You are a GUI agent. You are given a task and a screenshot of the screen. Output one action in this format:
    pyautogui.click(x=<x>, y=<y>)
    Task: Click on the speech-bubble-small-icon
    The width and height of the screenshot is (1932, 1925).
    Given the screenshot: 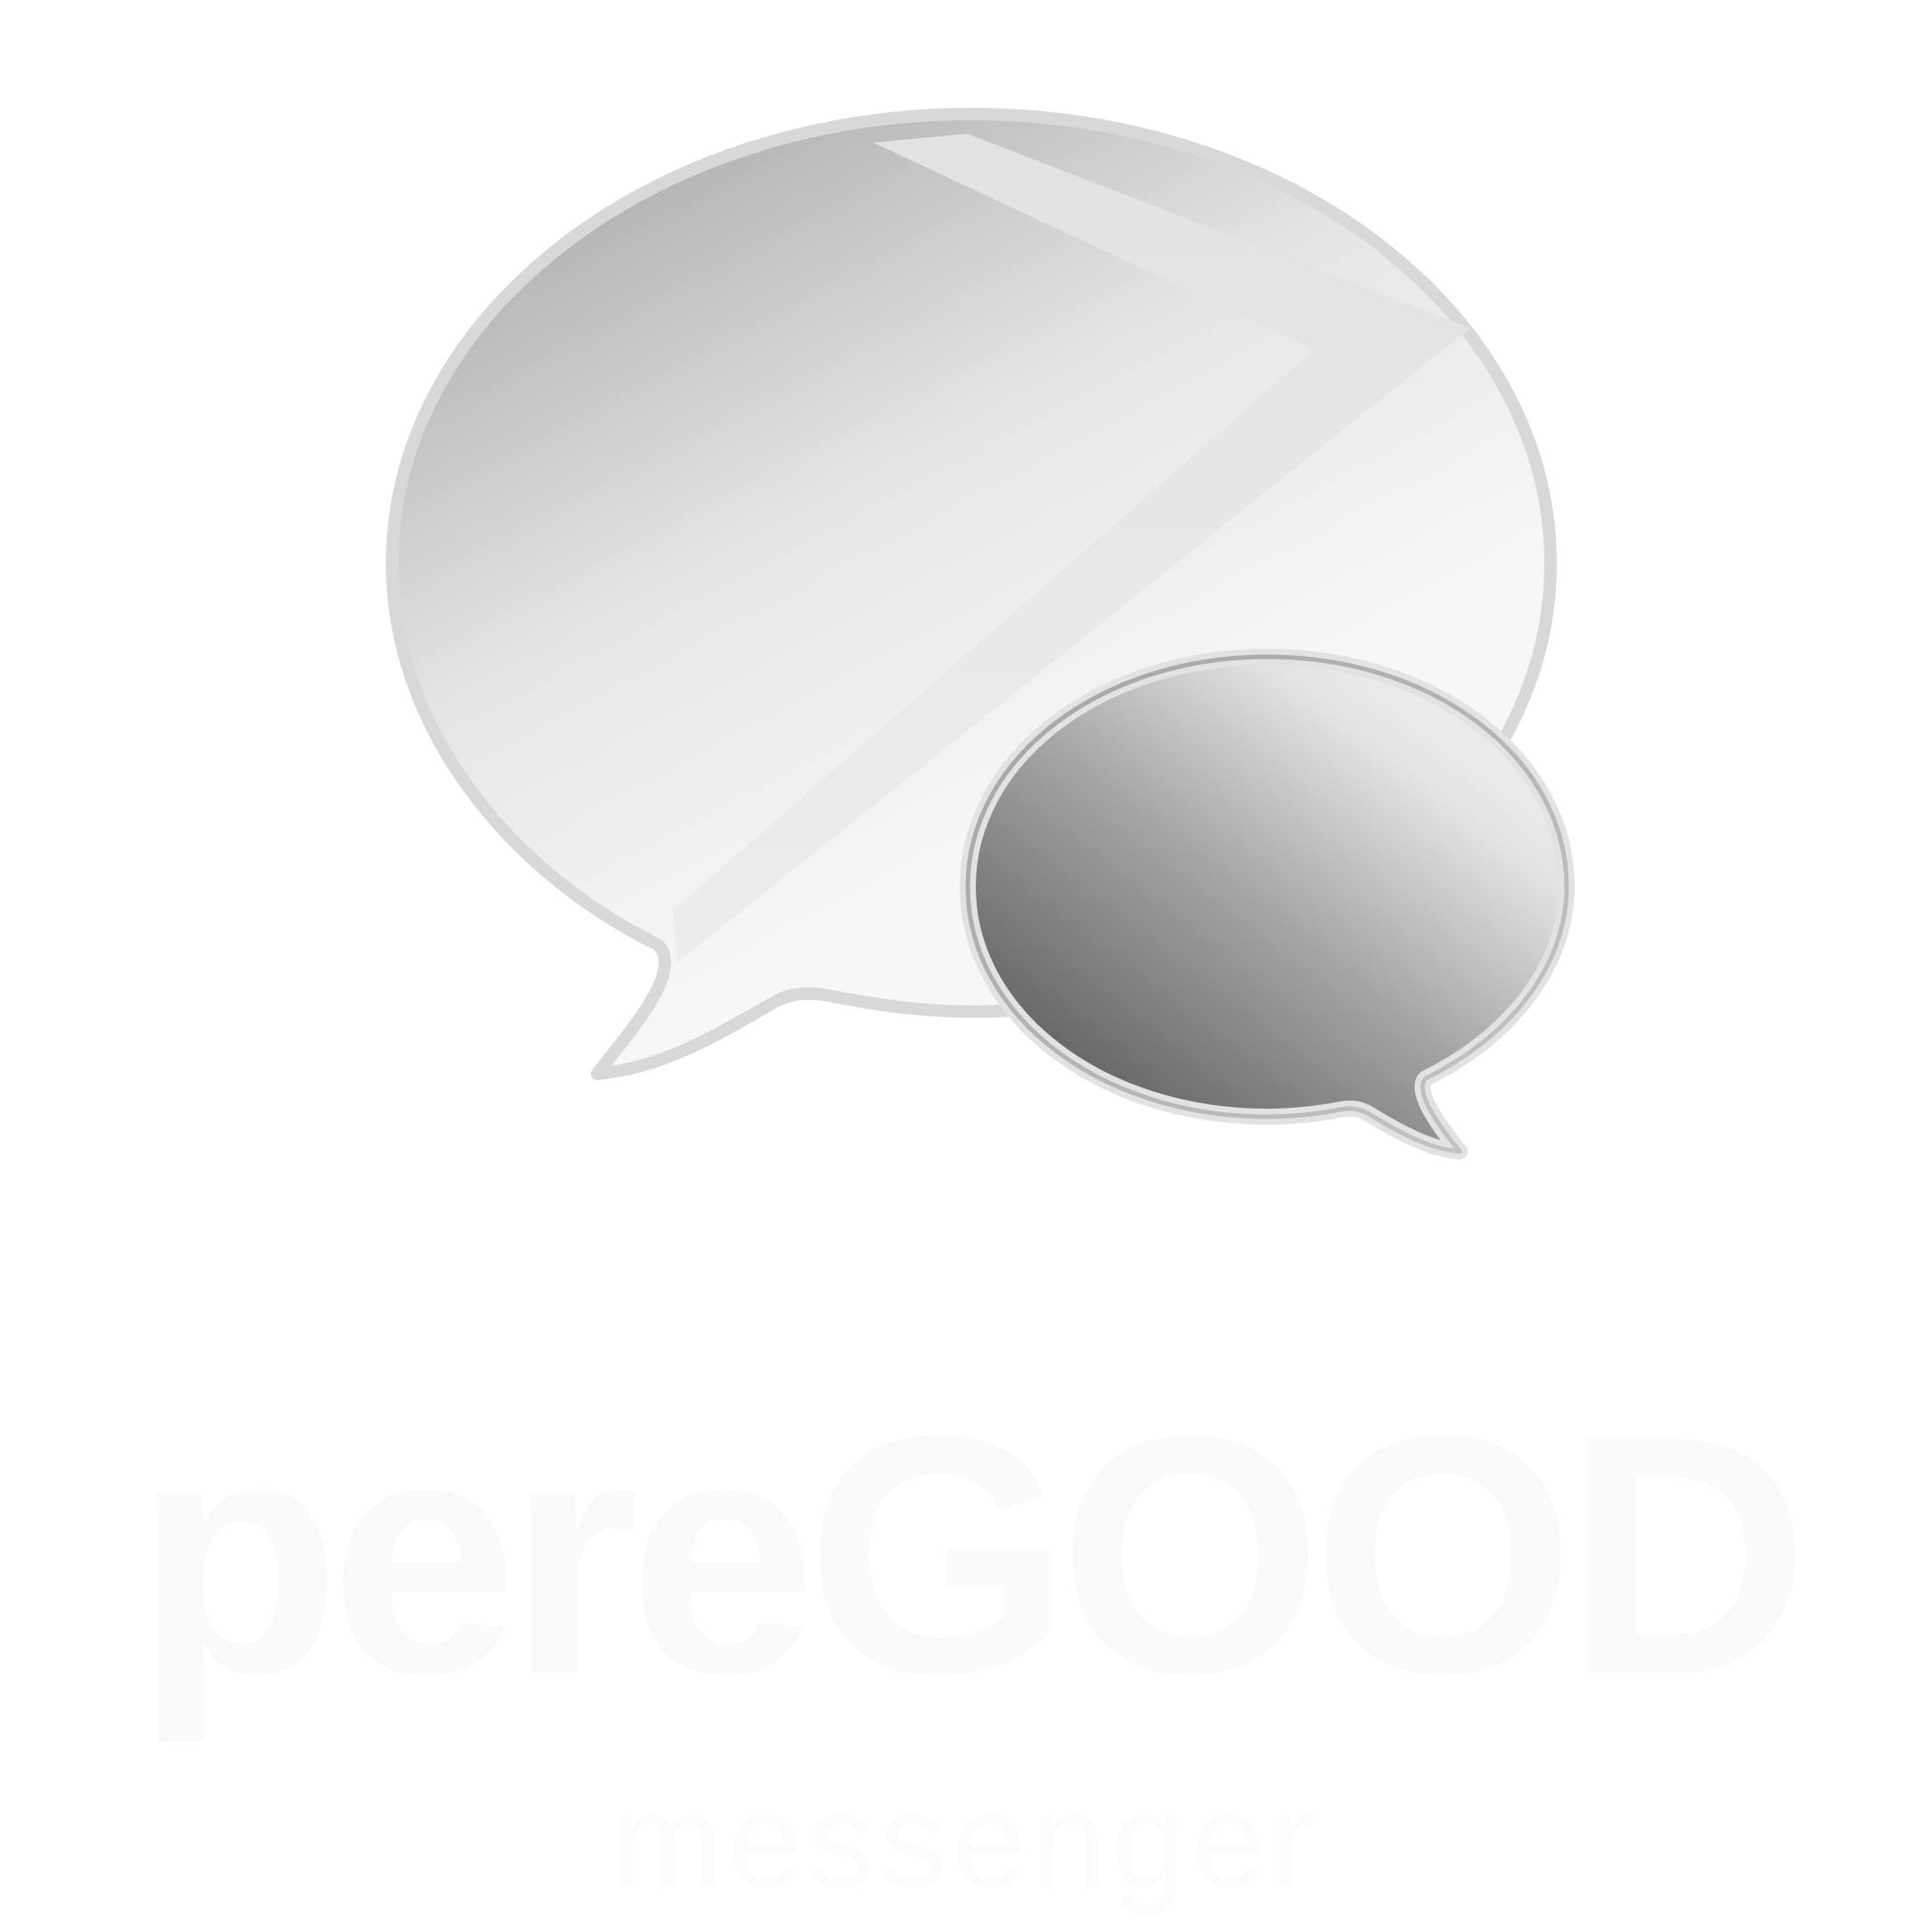 What is the action you would take?
    pyautogui.click(x=1267, y=904)
    